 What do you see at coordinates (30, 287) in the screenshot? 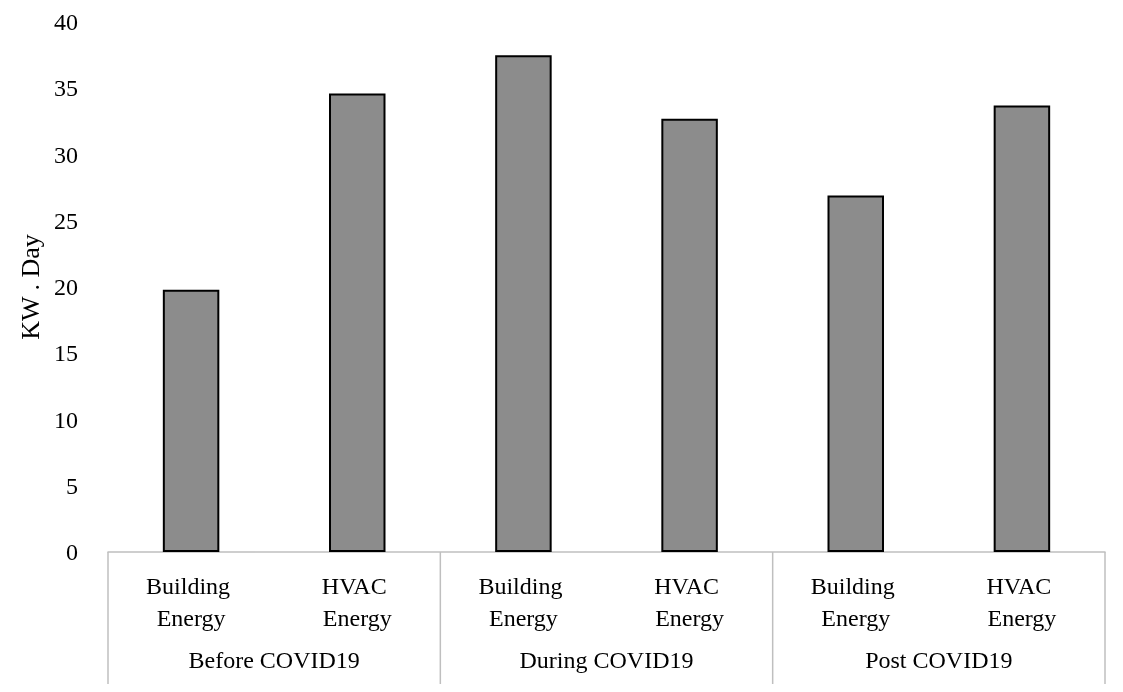
I see `y-axis-title: KW . Day` at bounding box center [30, 287].